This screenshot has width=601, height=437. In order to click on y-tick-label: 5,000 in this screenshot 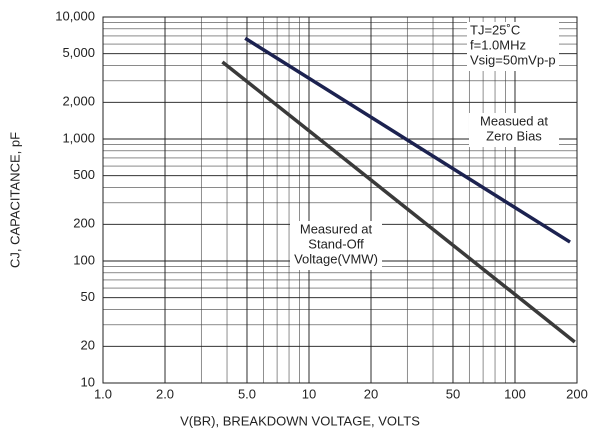, I will do `click(78, 52)`.